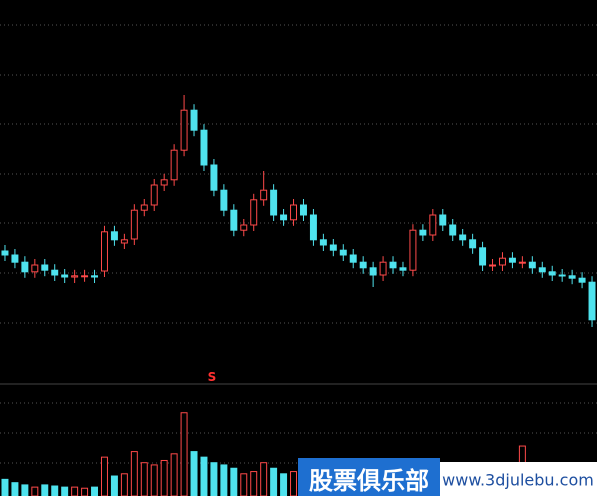 This screenshot has height=496, width=597. I want to click on watermark-url: www.3djulebu.com, so click(518, 480).